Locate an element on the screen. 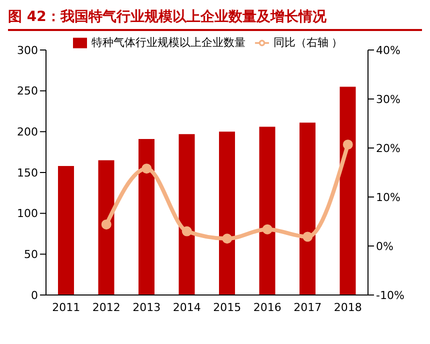 This screenshot has width=430, height=344. y-tick-label: 200 is located at coordinates (27, 132).